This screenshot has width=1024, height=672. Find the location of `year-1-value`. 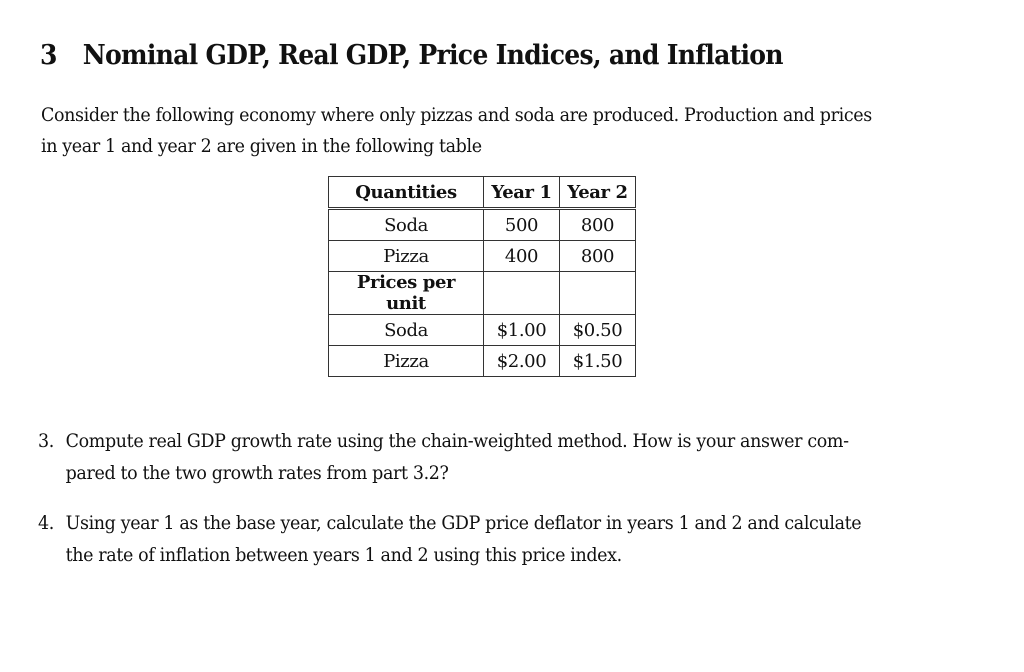

year-1-value is located at coordinates (521, 293).